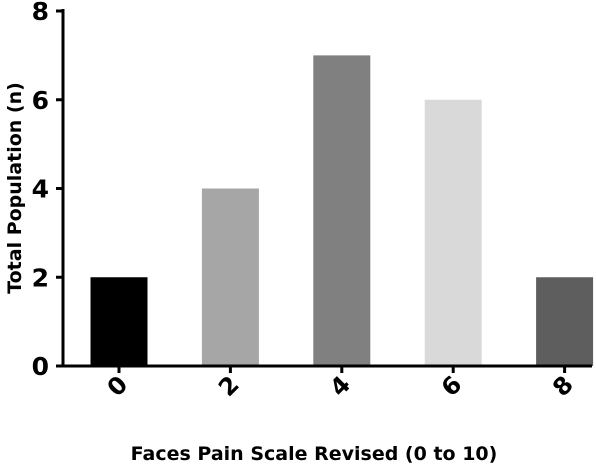  Describe the element at coordinates (40, 366) in the screenshot. I see `y-tick-label: 0` at that location.